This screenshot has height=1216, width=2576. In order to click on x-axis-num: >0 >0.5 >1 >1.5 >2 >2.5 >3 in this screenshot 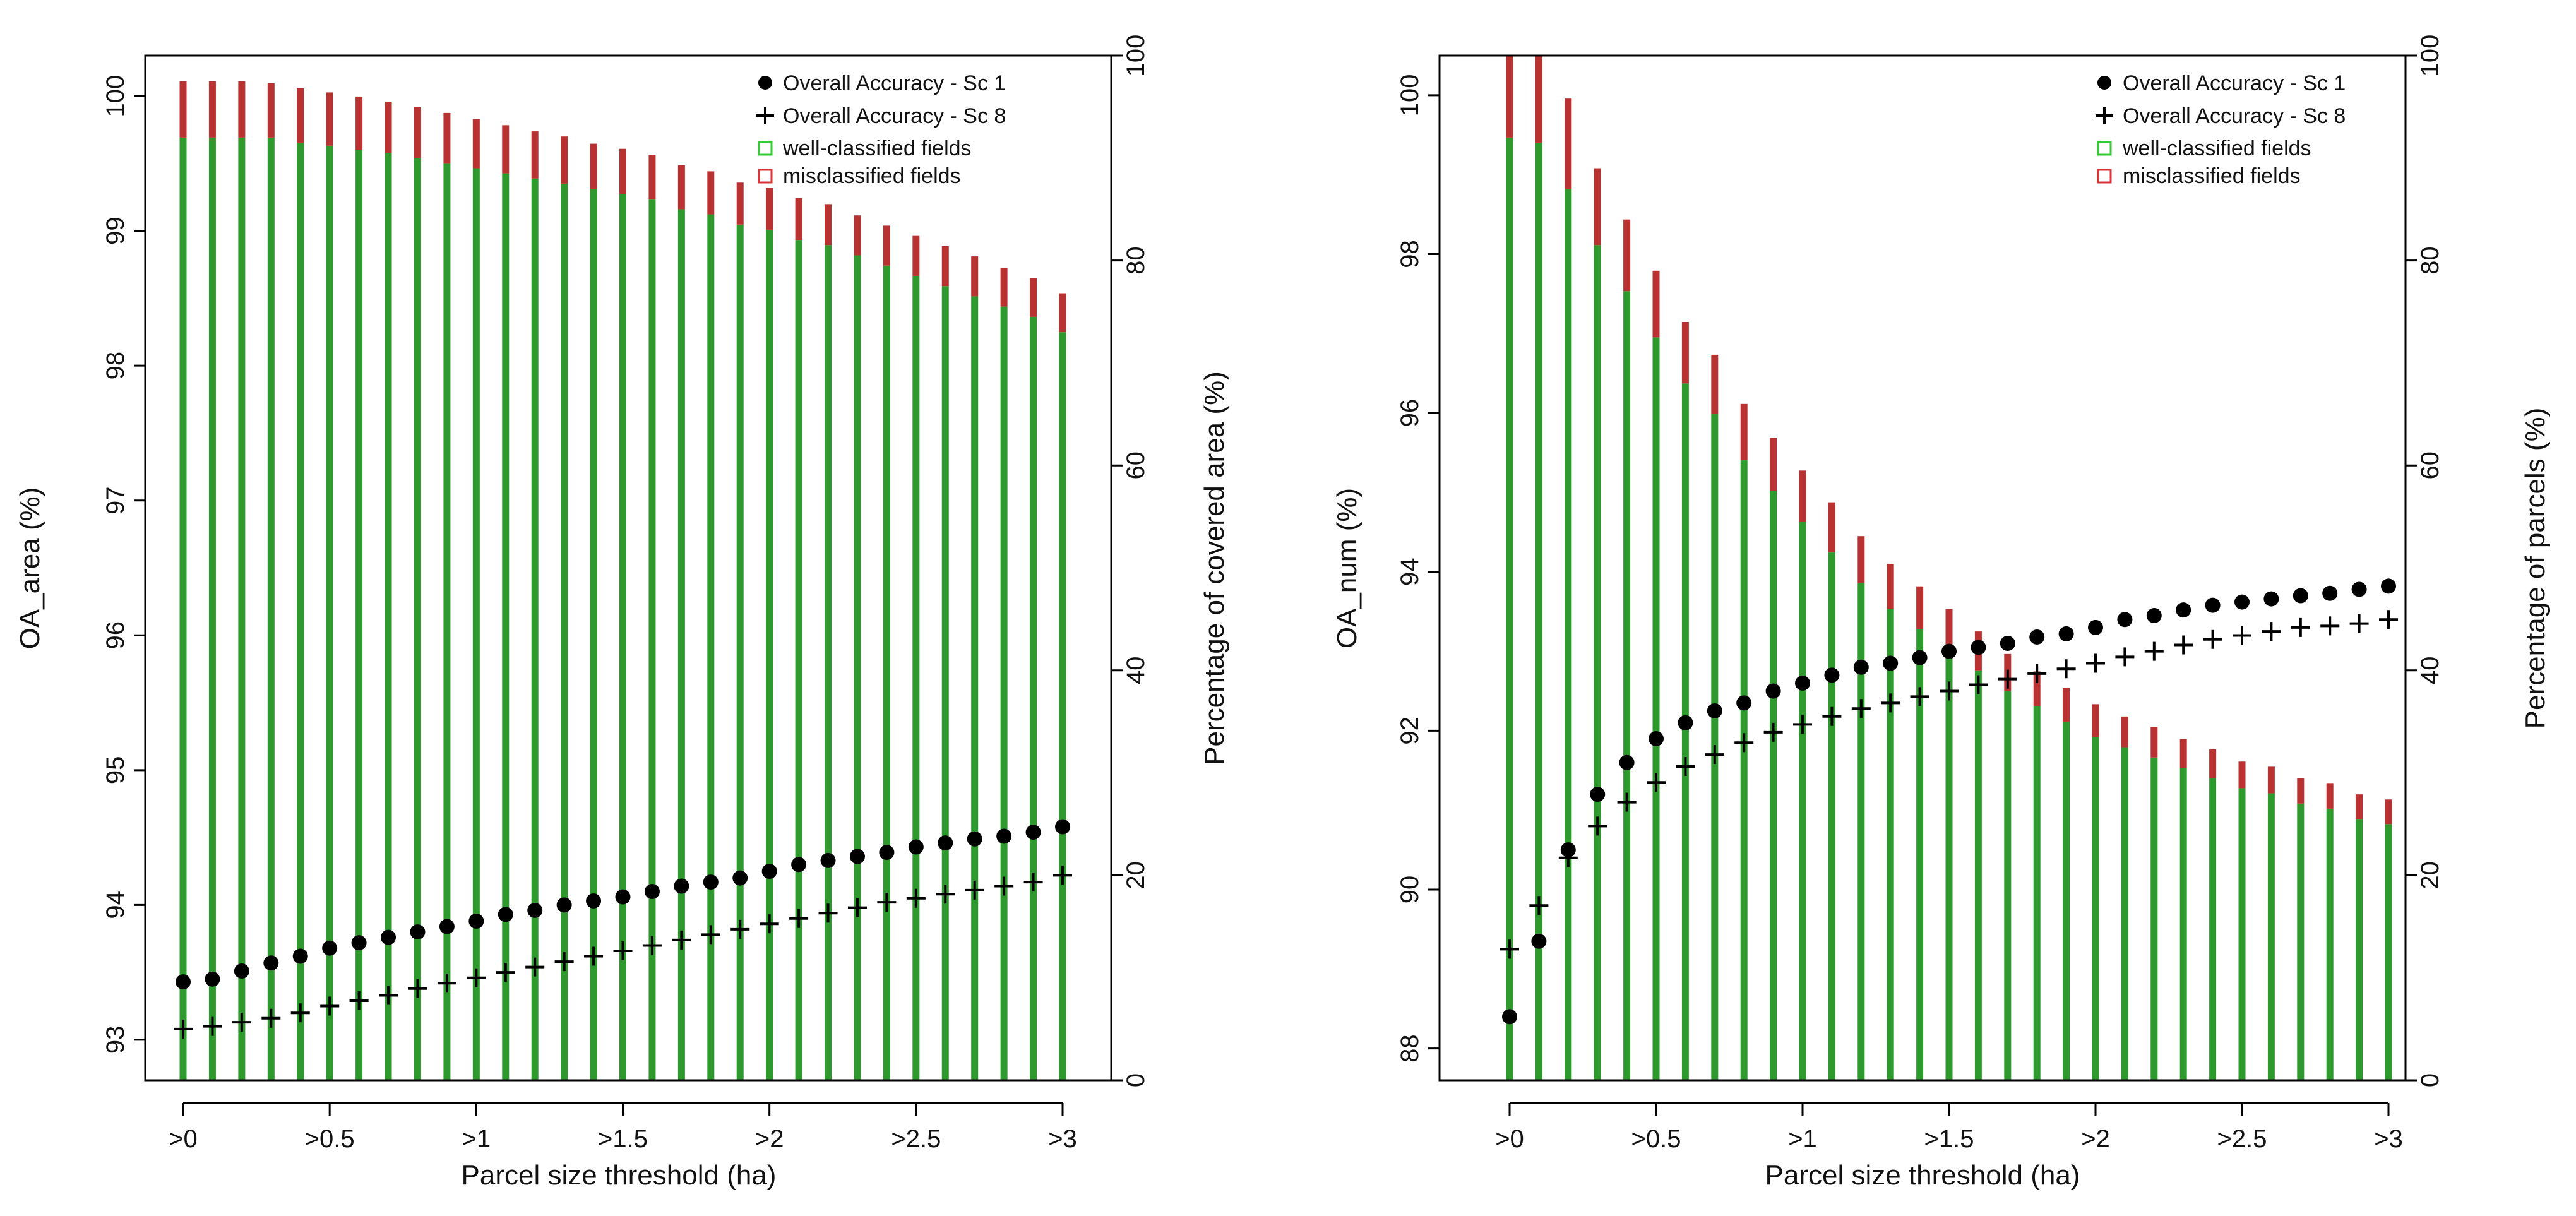, I will do `click(1949, 1127)`.